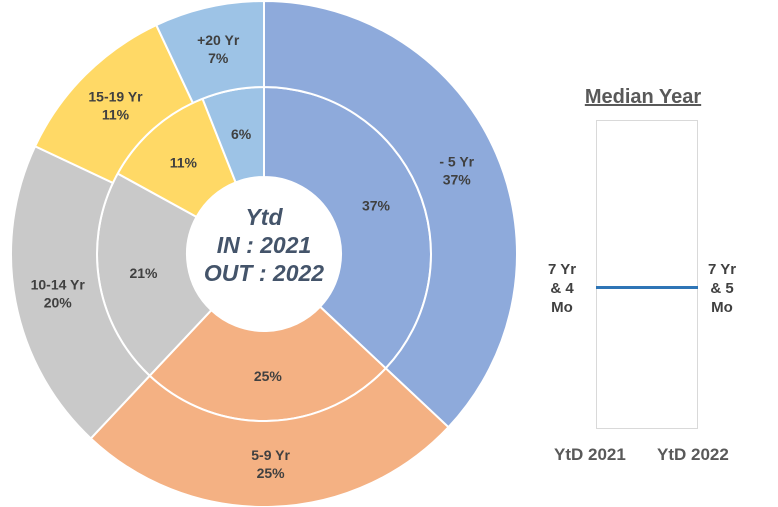  I want to click on inner-slice-label-1: 25%, so click(268, 376).